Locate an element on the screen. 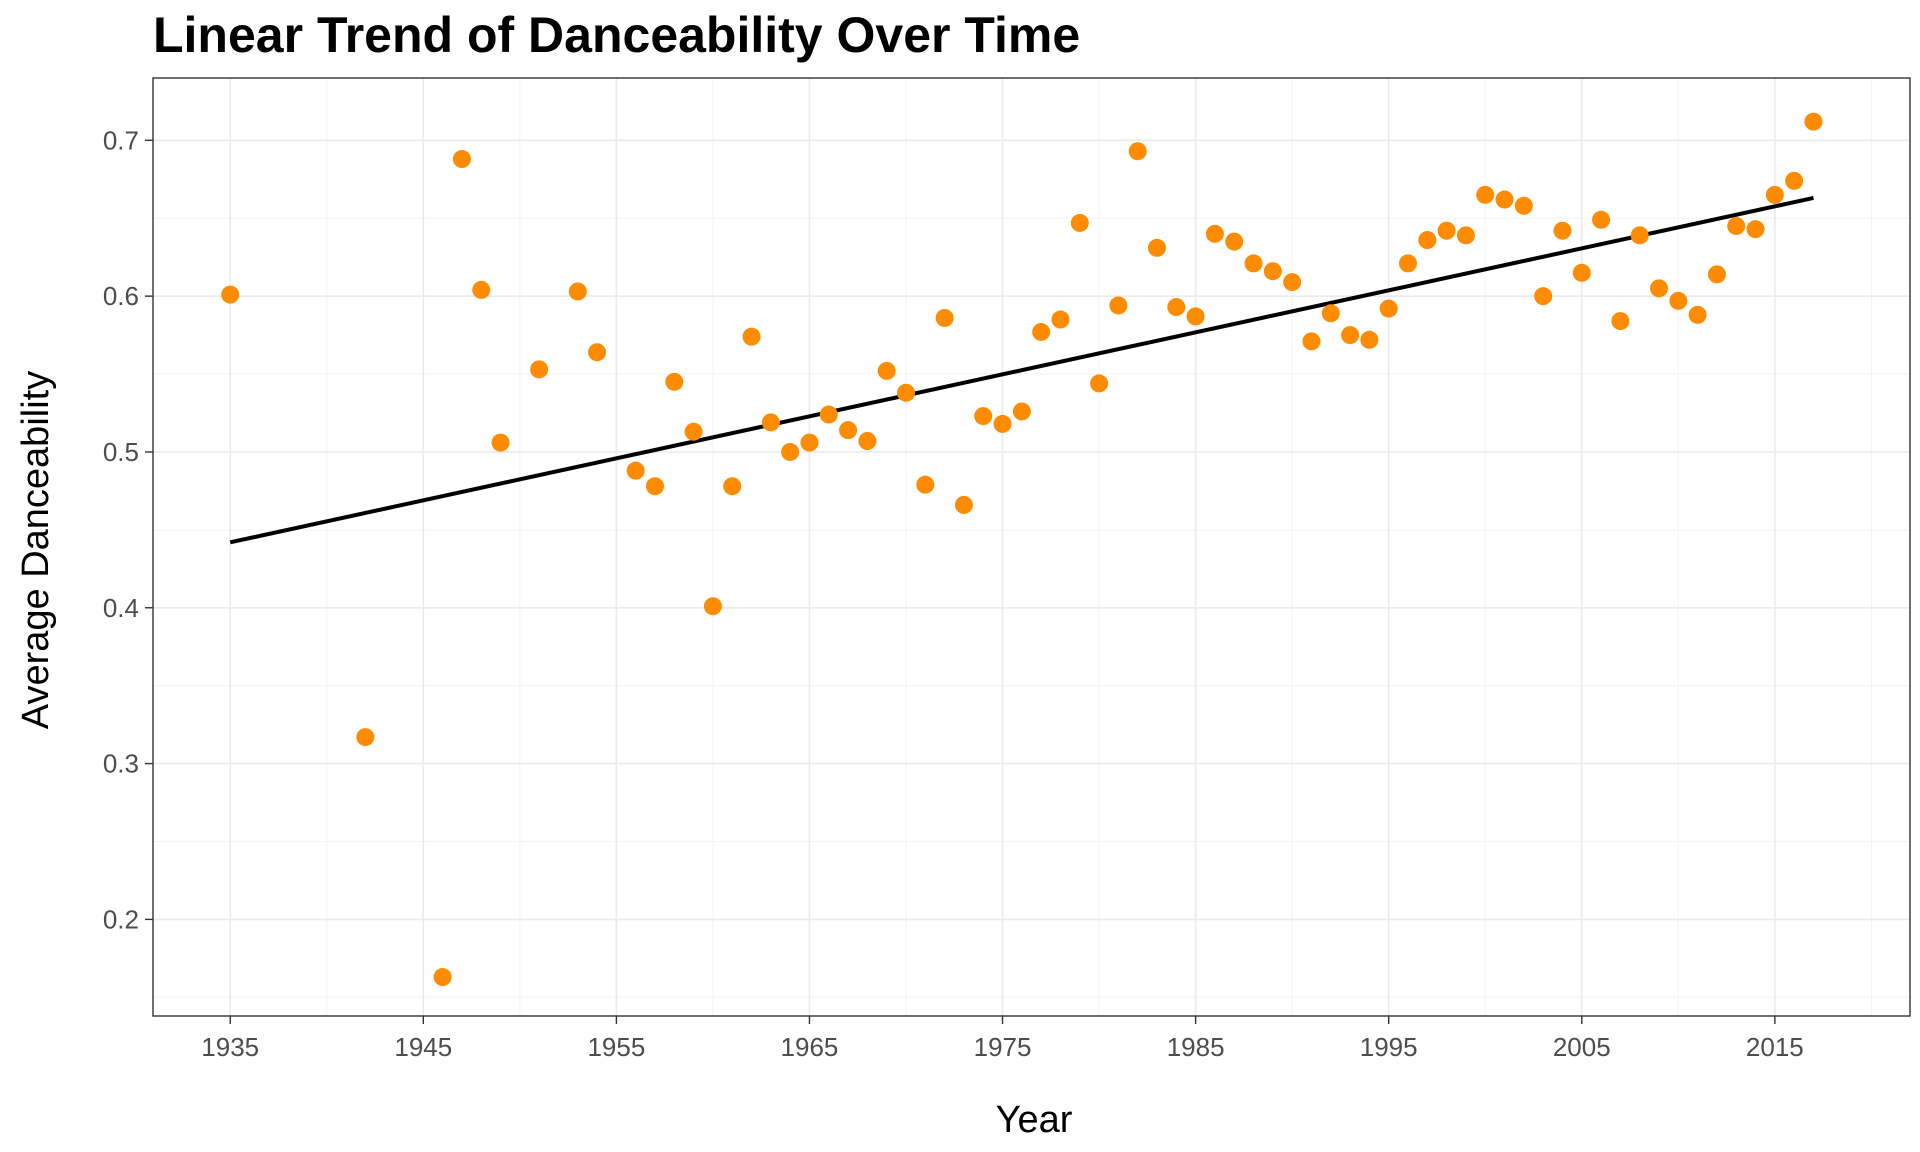 The width and height of the screenshot is (1920, 1152). x-axis-label: Year is located at coordinates (1034, 1120).